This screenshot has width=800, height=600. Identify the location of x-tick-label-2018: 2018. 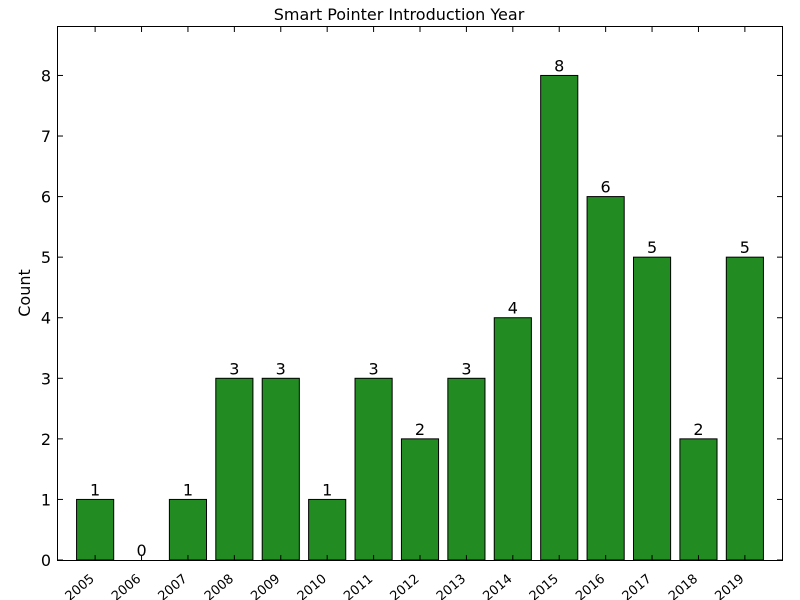
(683, 586).